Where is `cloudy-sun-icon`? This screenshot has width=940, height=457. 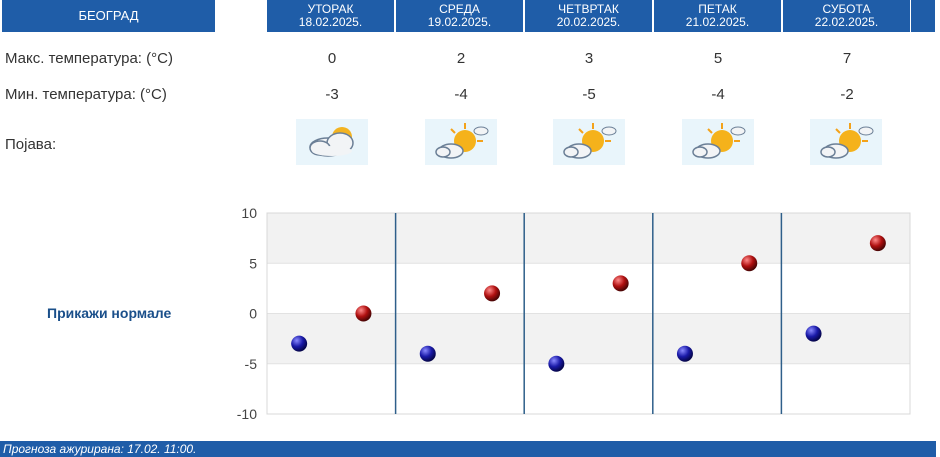
cloudy-sun-icon is located at coordinates (332, 142).